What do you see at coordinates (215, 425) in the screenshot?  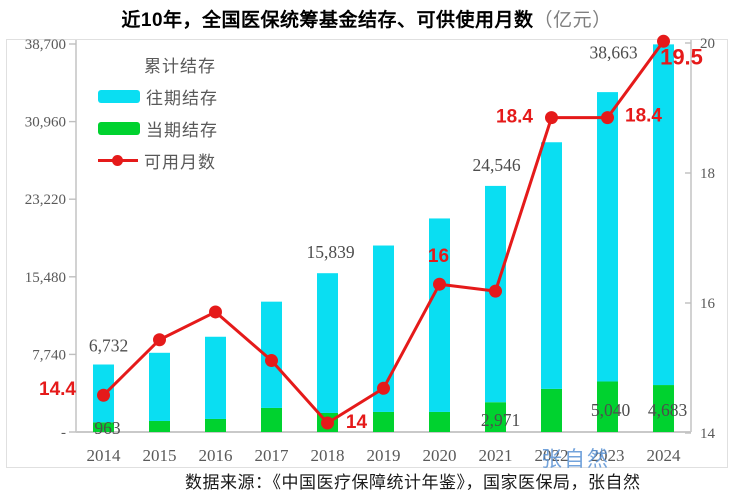 I see `bar-2016-current` at bounding box center [215, 425].